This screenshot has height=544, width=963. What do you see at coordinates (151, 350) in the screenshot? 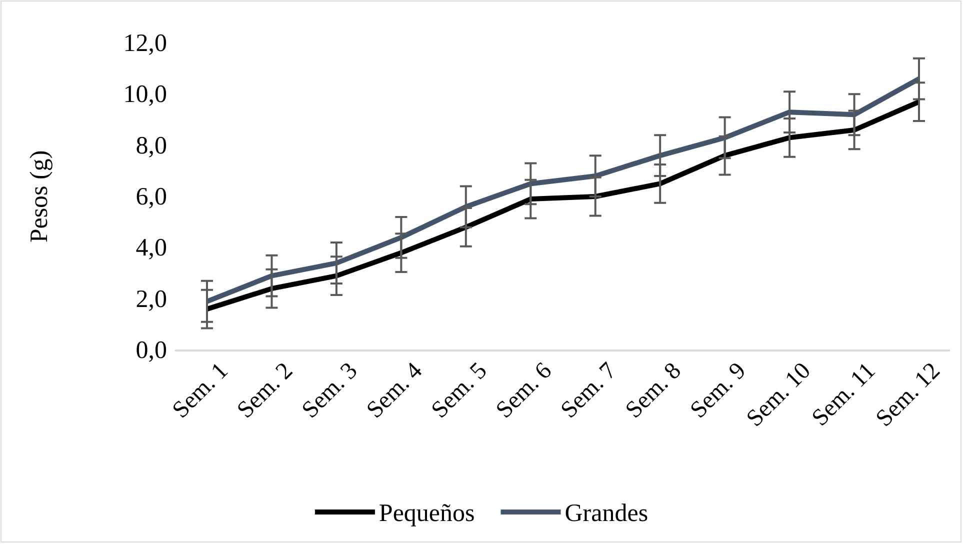
I see `y-tick-label: 0,0` at bounding box center [151, 350].